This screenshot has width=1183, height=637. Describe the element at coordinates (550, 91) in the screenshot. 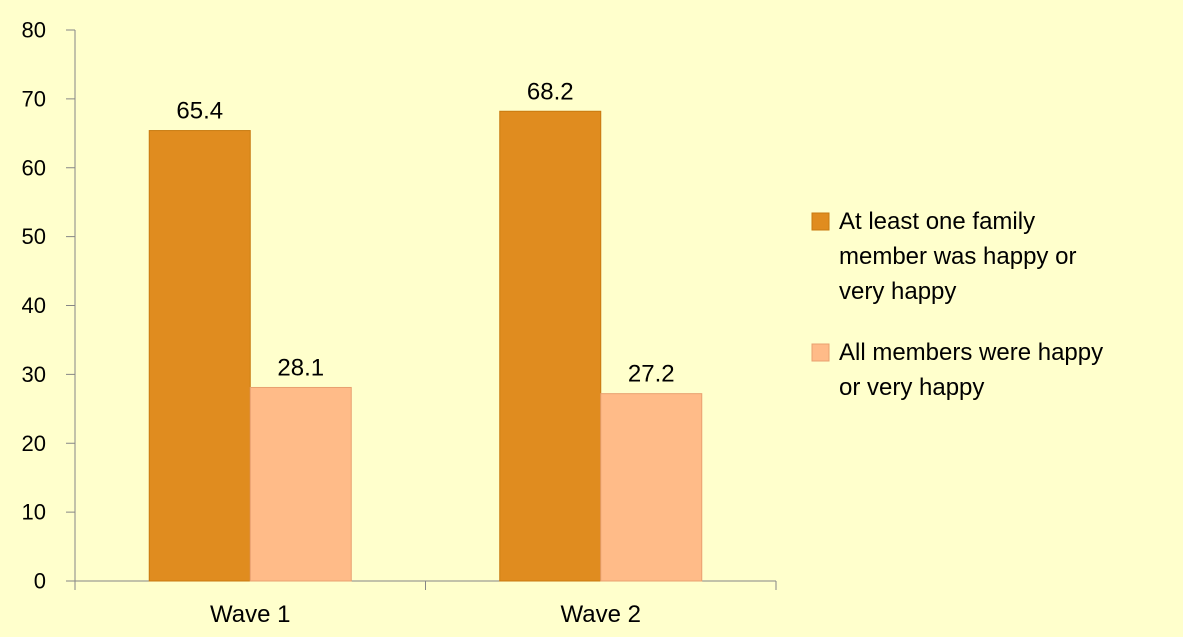

I see `data-label: 68.2` at that location.